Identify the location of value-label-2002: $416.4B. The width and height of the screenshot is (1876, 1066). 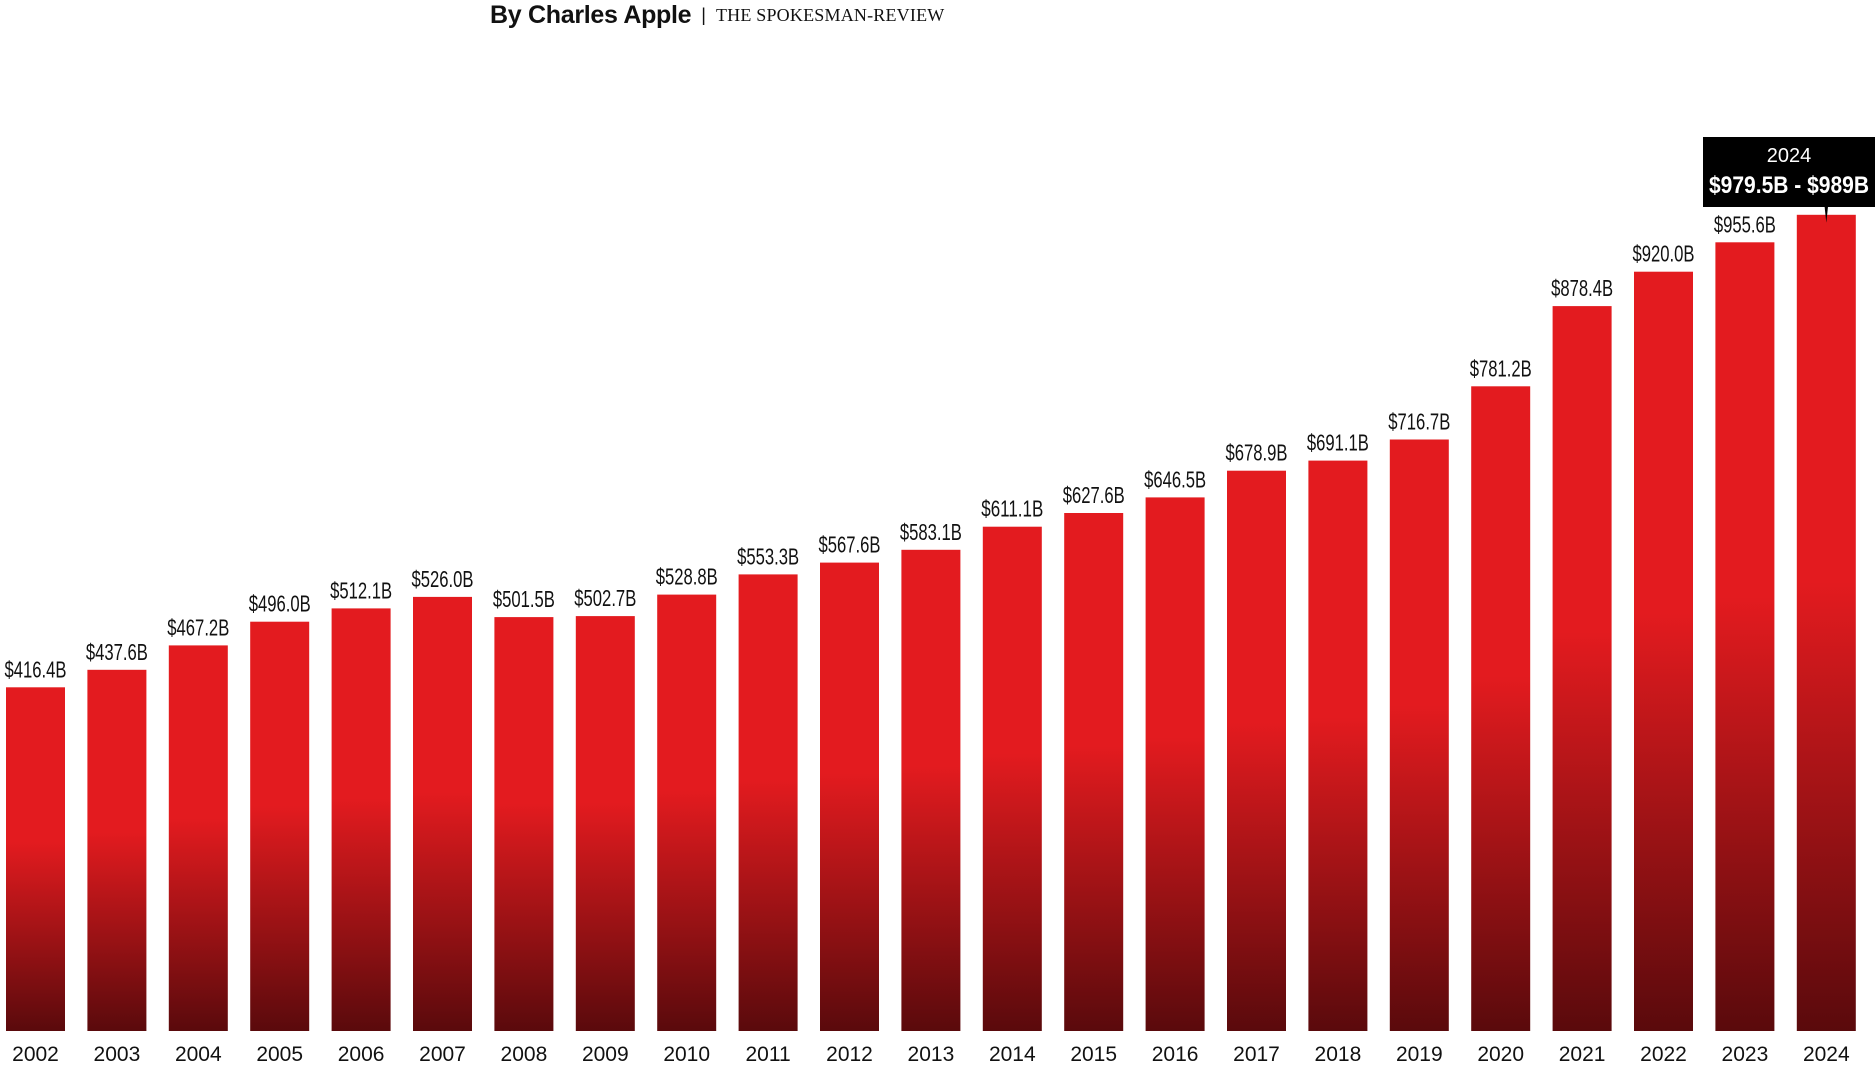
(36, 669).